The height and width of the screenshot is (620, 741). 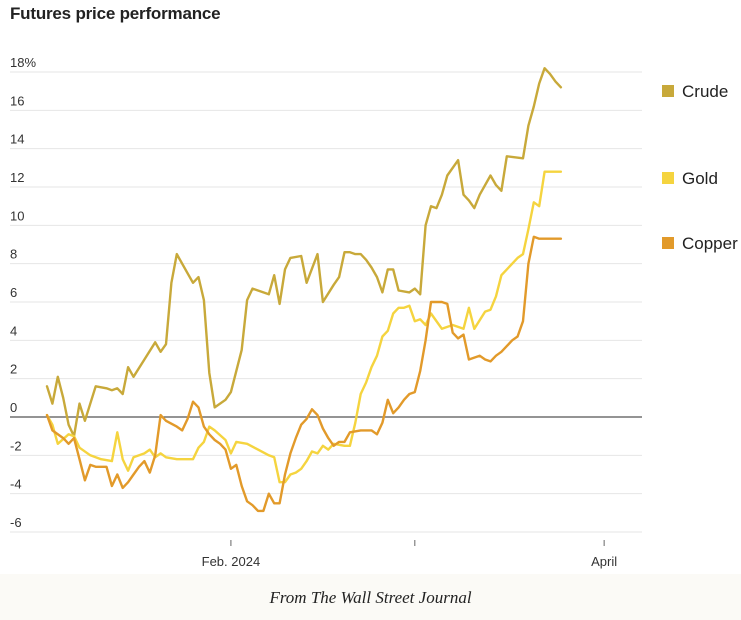 I want to click on y-tick-label: 0, so click(x=13, y=407).